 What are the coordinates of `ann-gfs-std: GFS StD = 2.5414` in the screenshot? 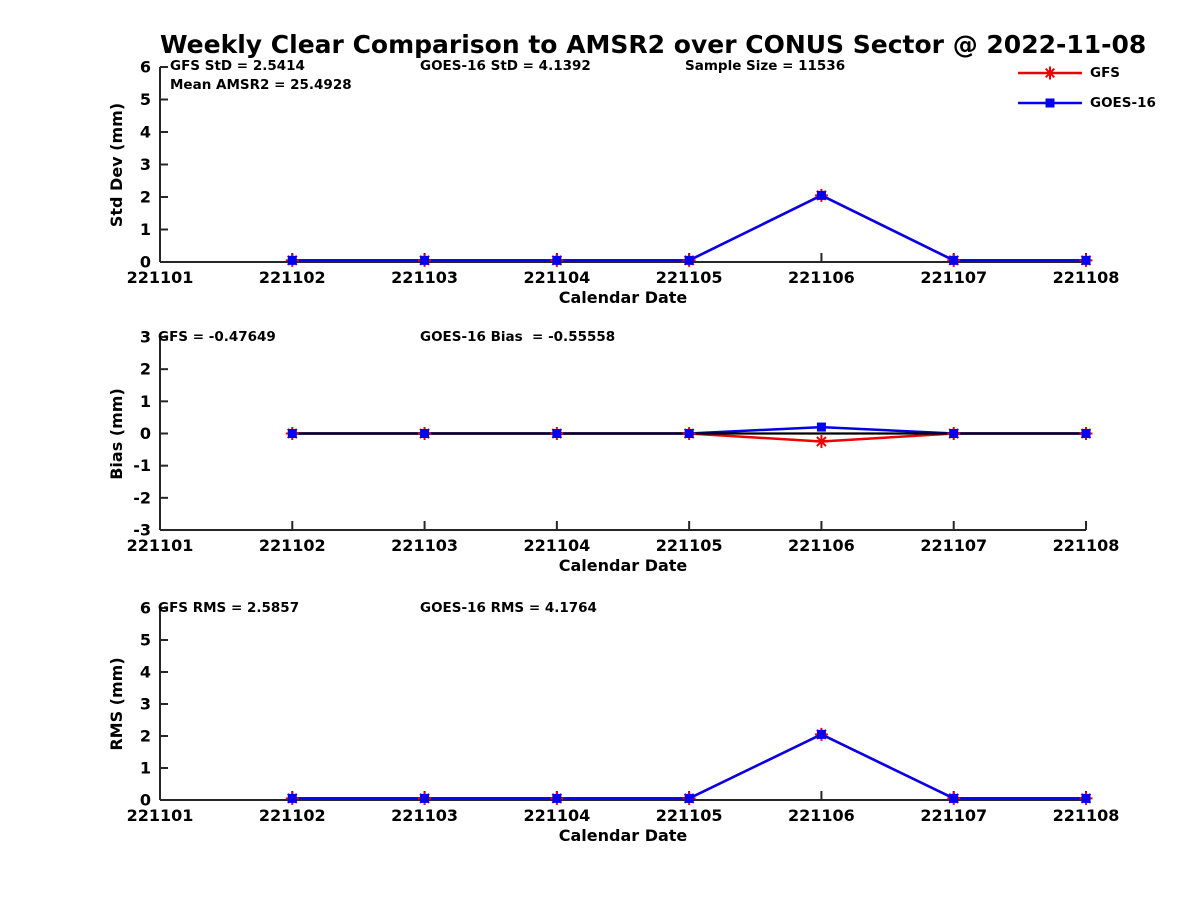 It's located at (237, 66).